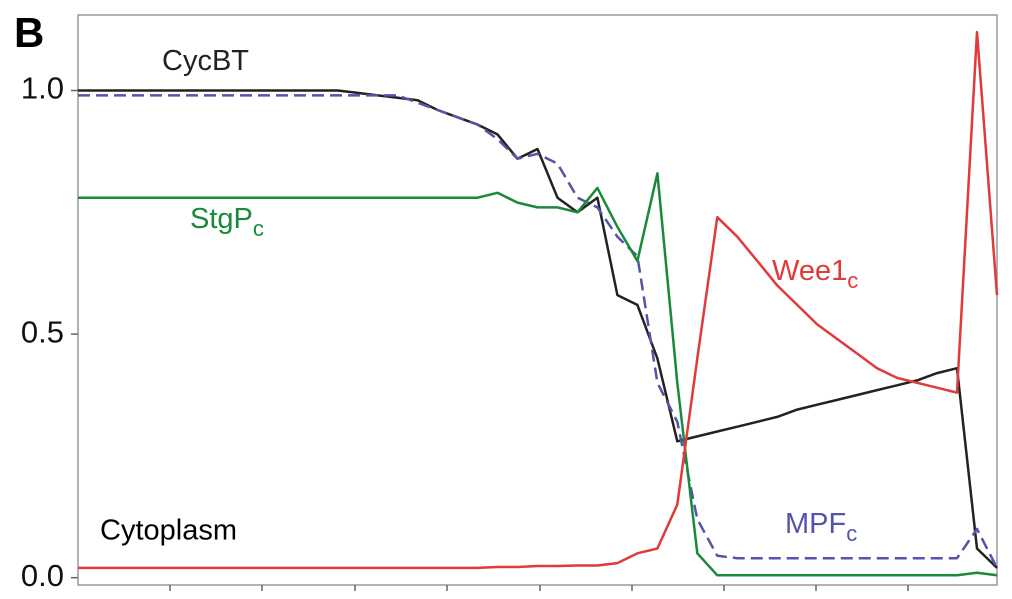  I want to click on series-label: StgPc, so click(227, 222).